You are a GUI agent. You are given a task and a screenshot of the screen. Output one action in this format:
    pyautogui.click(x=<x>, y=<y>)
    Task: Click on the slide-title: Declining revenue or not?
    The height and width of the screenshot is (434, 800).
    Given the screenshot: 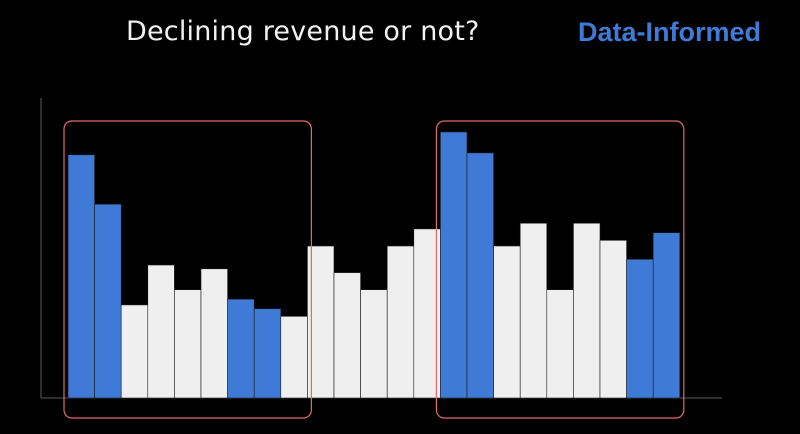 What is the action you would take?
    pyautogui.click(x=303, y=31)
    